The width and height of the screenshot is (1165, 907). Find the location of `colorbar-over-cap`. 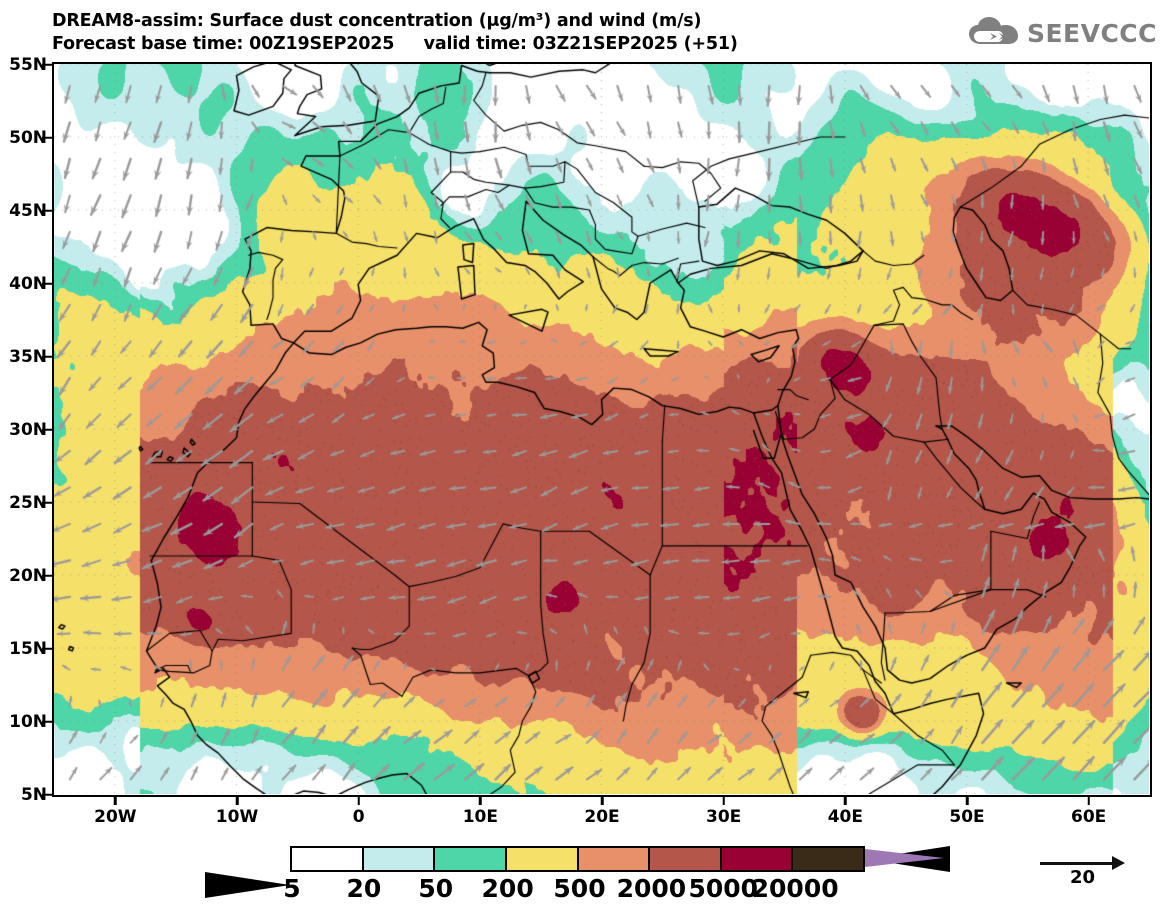

colorbar-over-cap is located at coordinates (577, 885).